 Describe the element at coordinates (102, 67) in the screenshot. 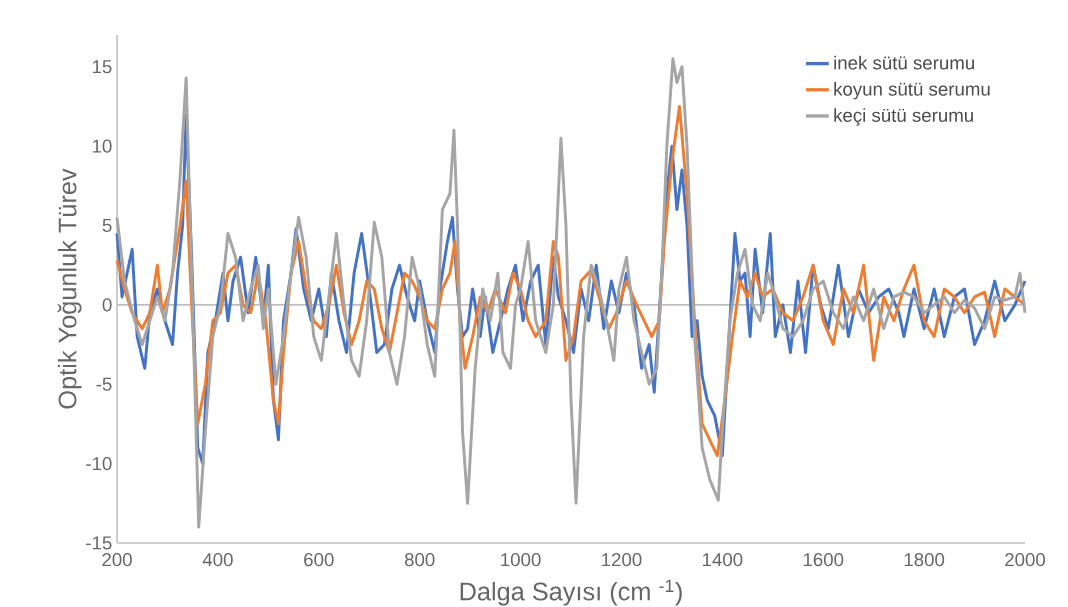

I see `y-tick-label: 15` at that location.